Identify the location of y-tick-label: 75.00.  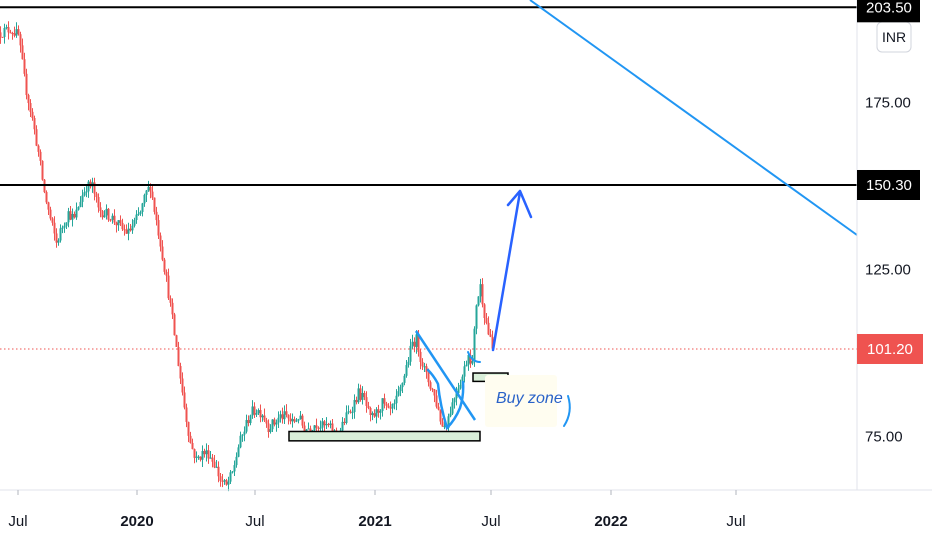
(884, 437).